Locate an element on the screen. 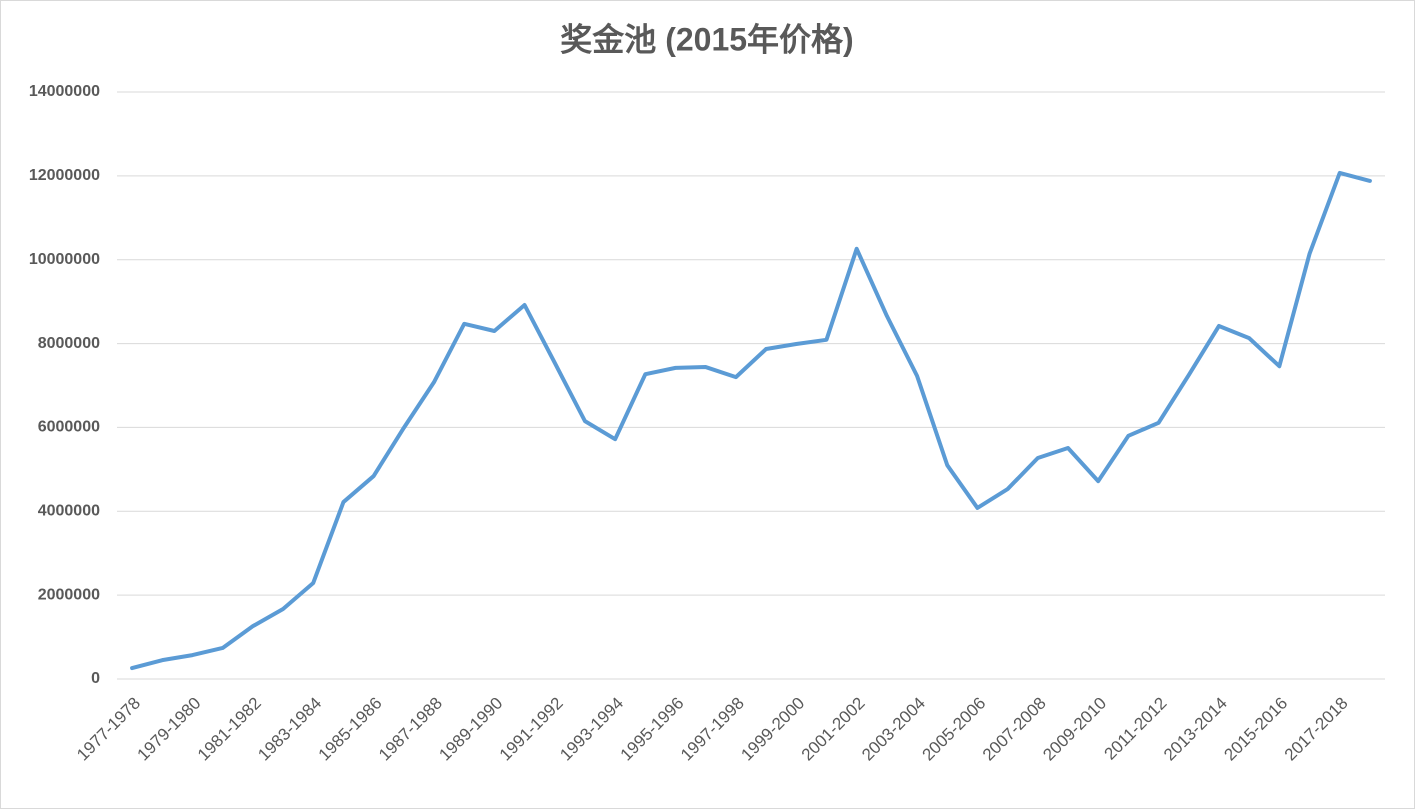 Image resolution: width=1415 pixels, height=809 pixels. y-tick-label: 8000000 is located at coordinates (69, 343).